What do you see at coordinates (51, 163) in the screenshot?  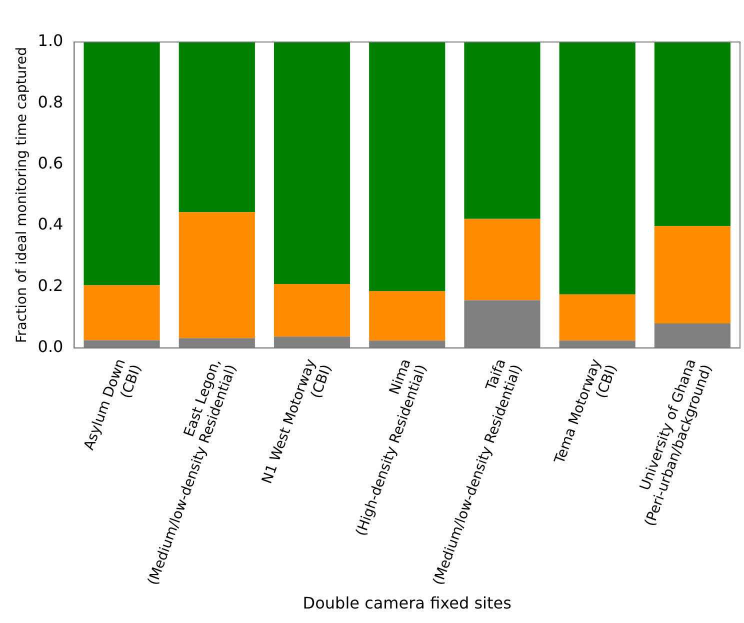 I see `y-tick-label: 0.6` at bounding box center [51, 163].